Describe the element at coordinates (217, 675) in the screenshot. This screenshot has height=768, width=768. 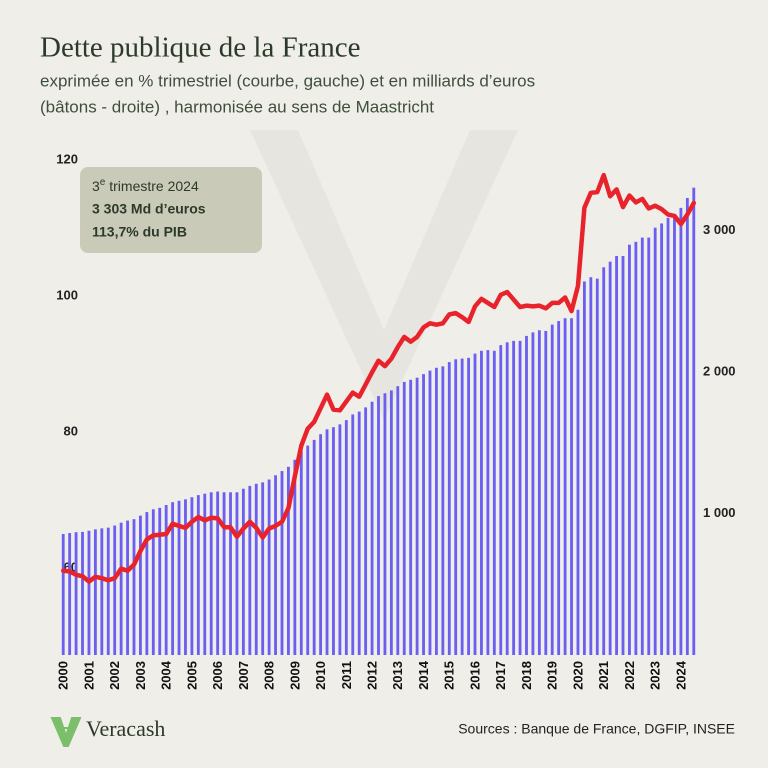
I see `x-tick-label: 2006` at that location.